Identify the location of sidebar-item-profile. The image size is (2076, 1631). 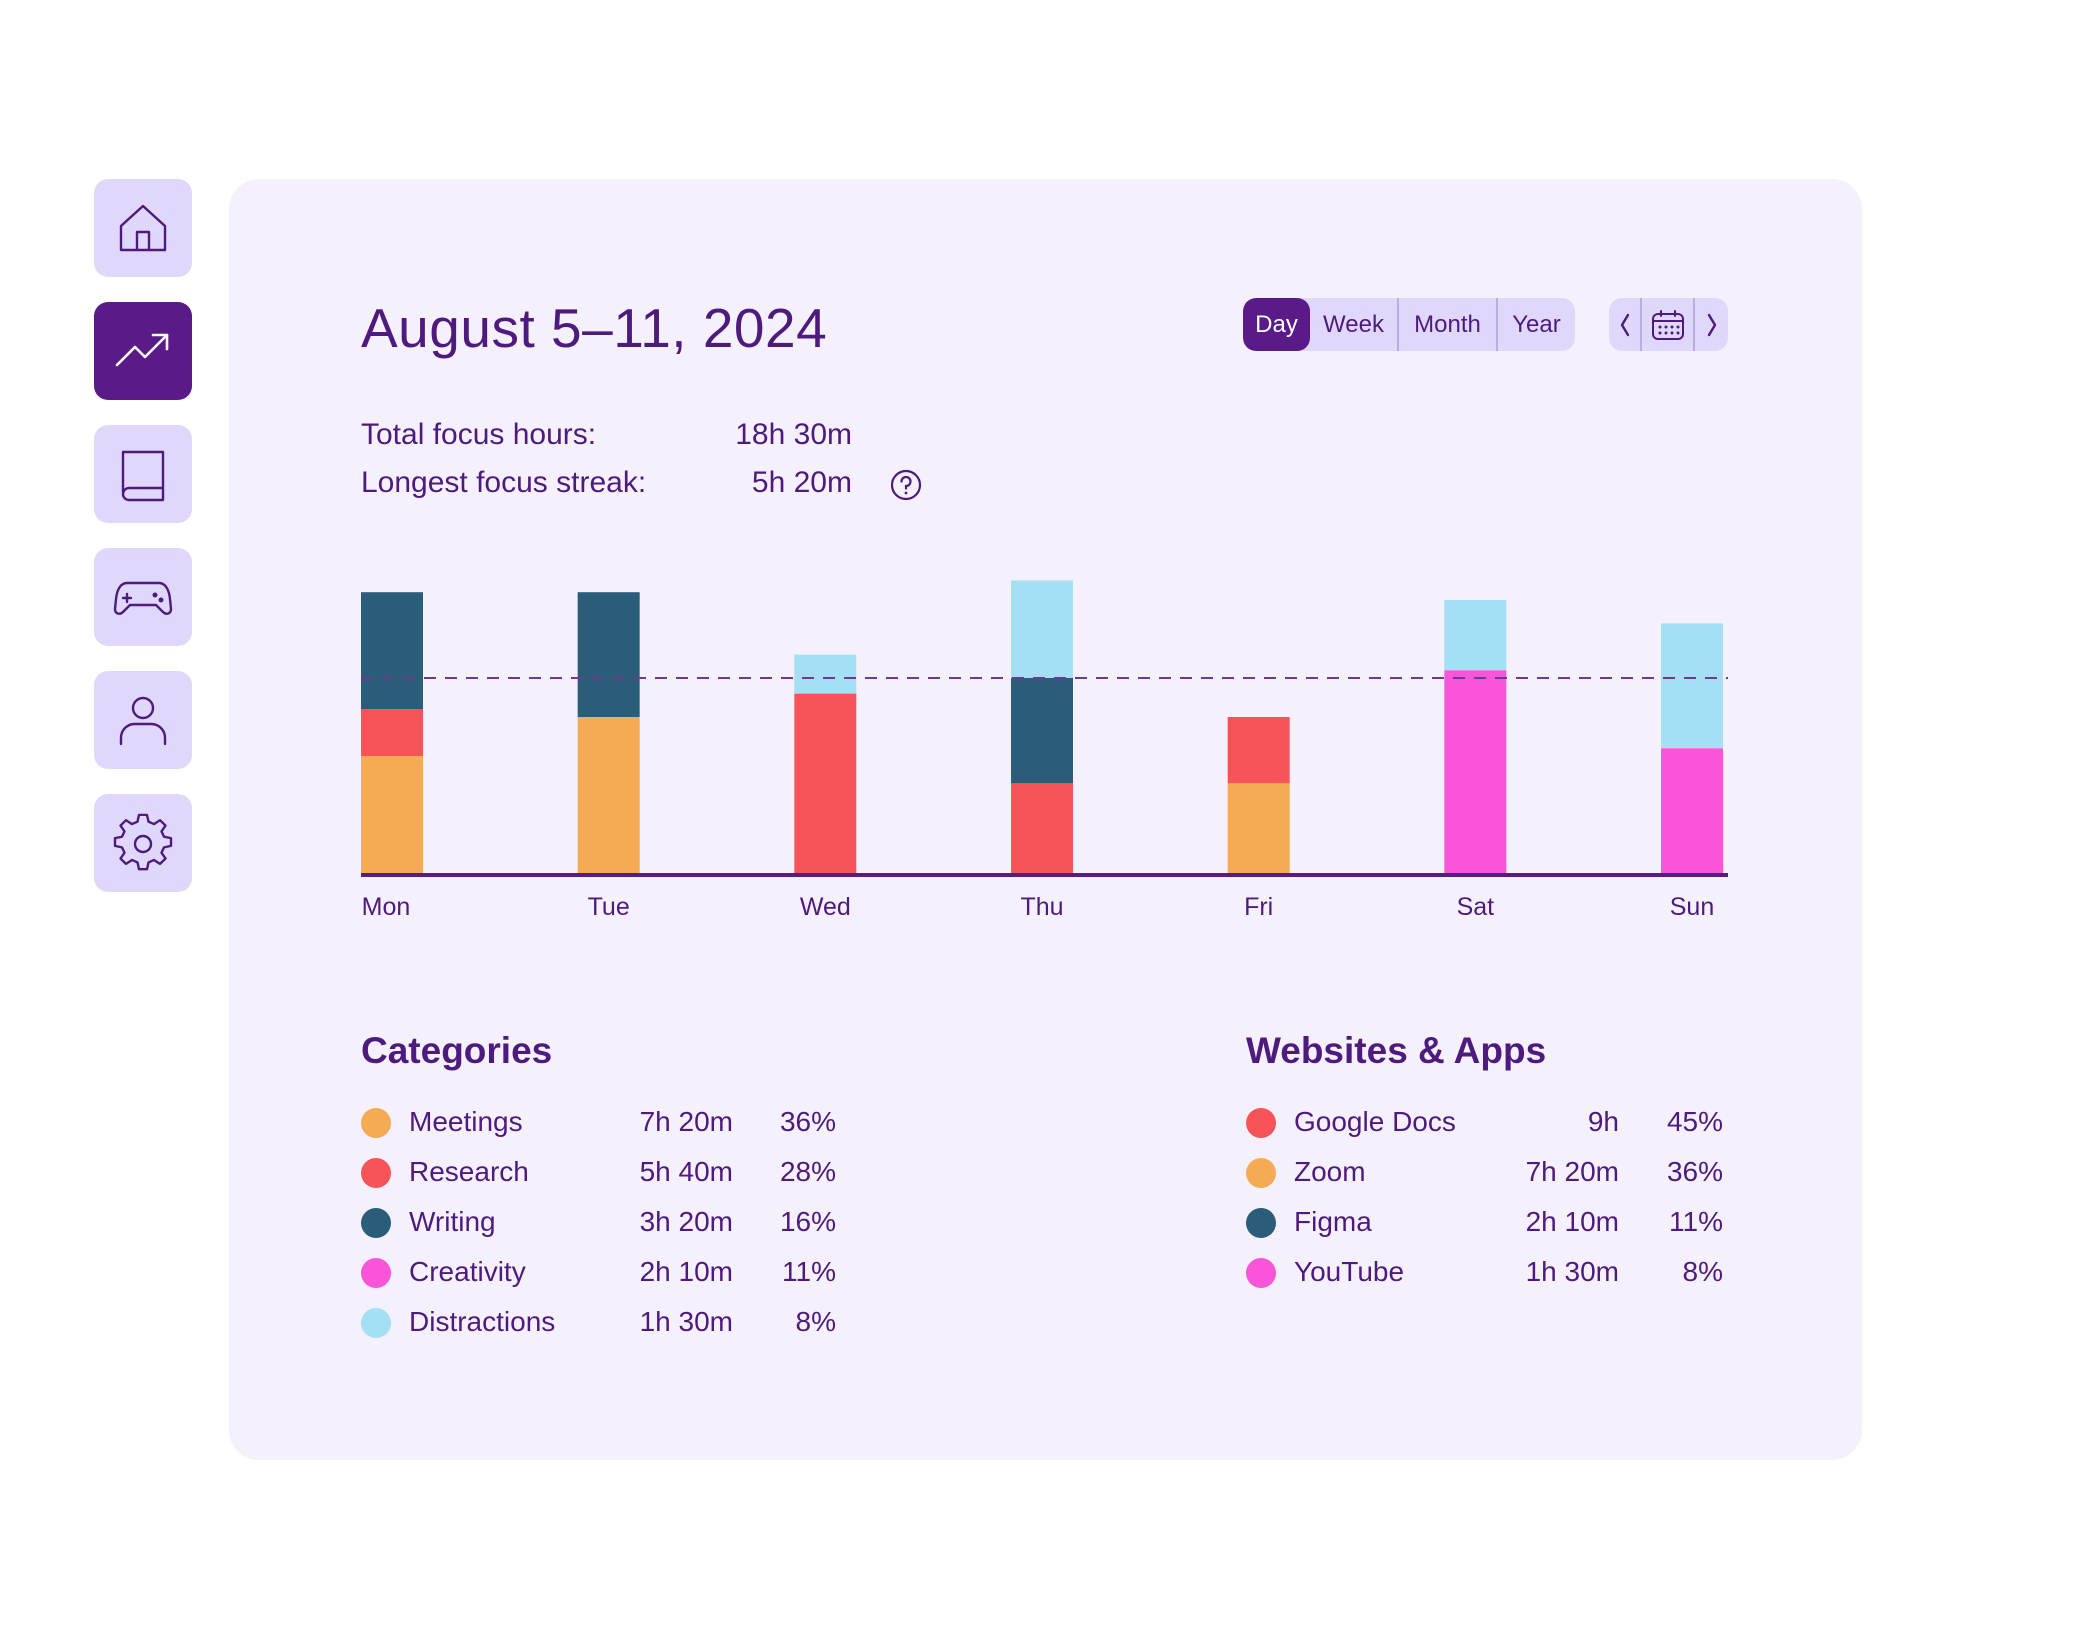
(143, 720).